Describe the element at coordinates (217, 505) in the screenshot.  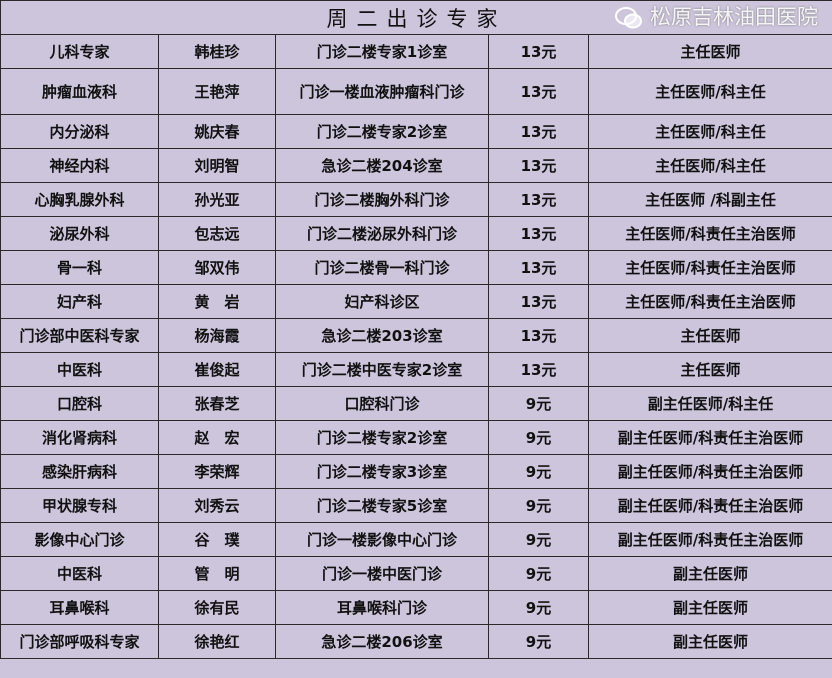
I see `cell-doctor: 刘秀云` at that location.